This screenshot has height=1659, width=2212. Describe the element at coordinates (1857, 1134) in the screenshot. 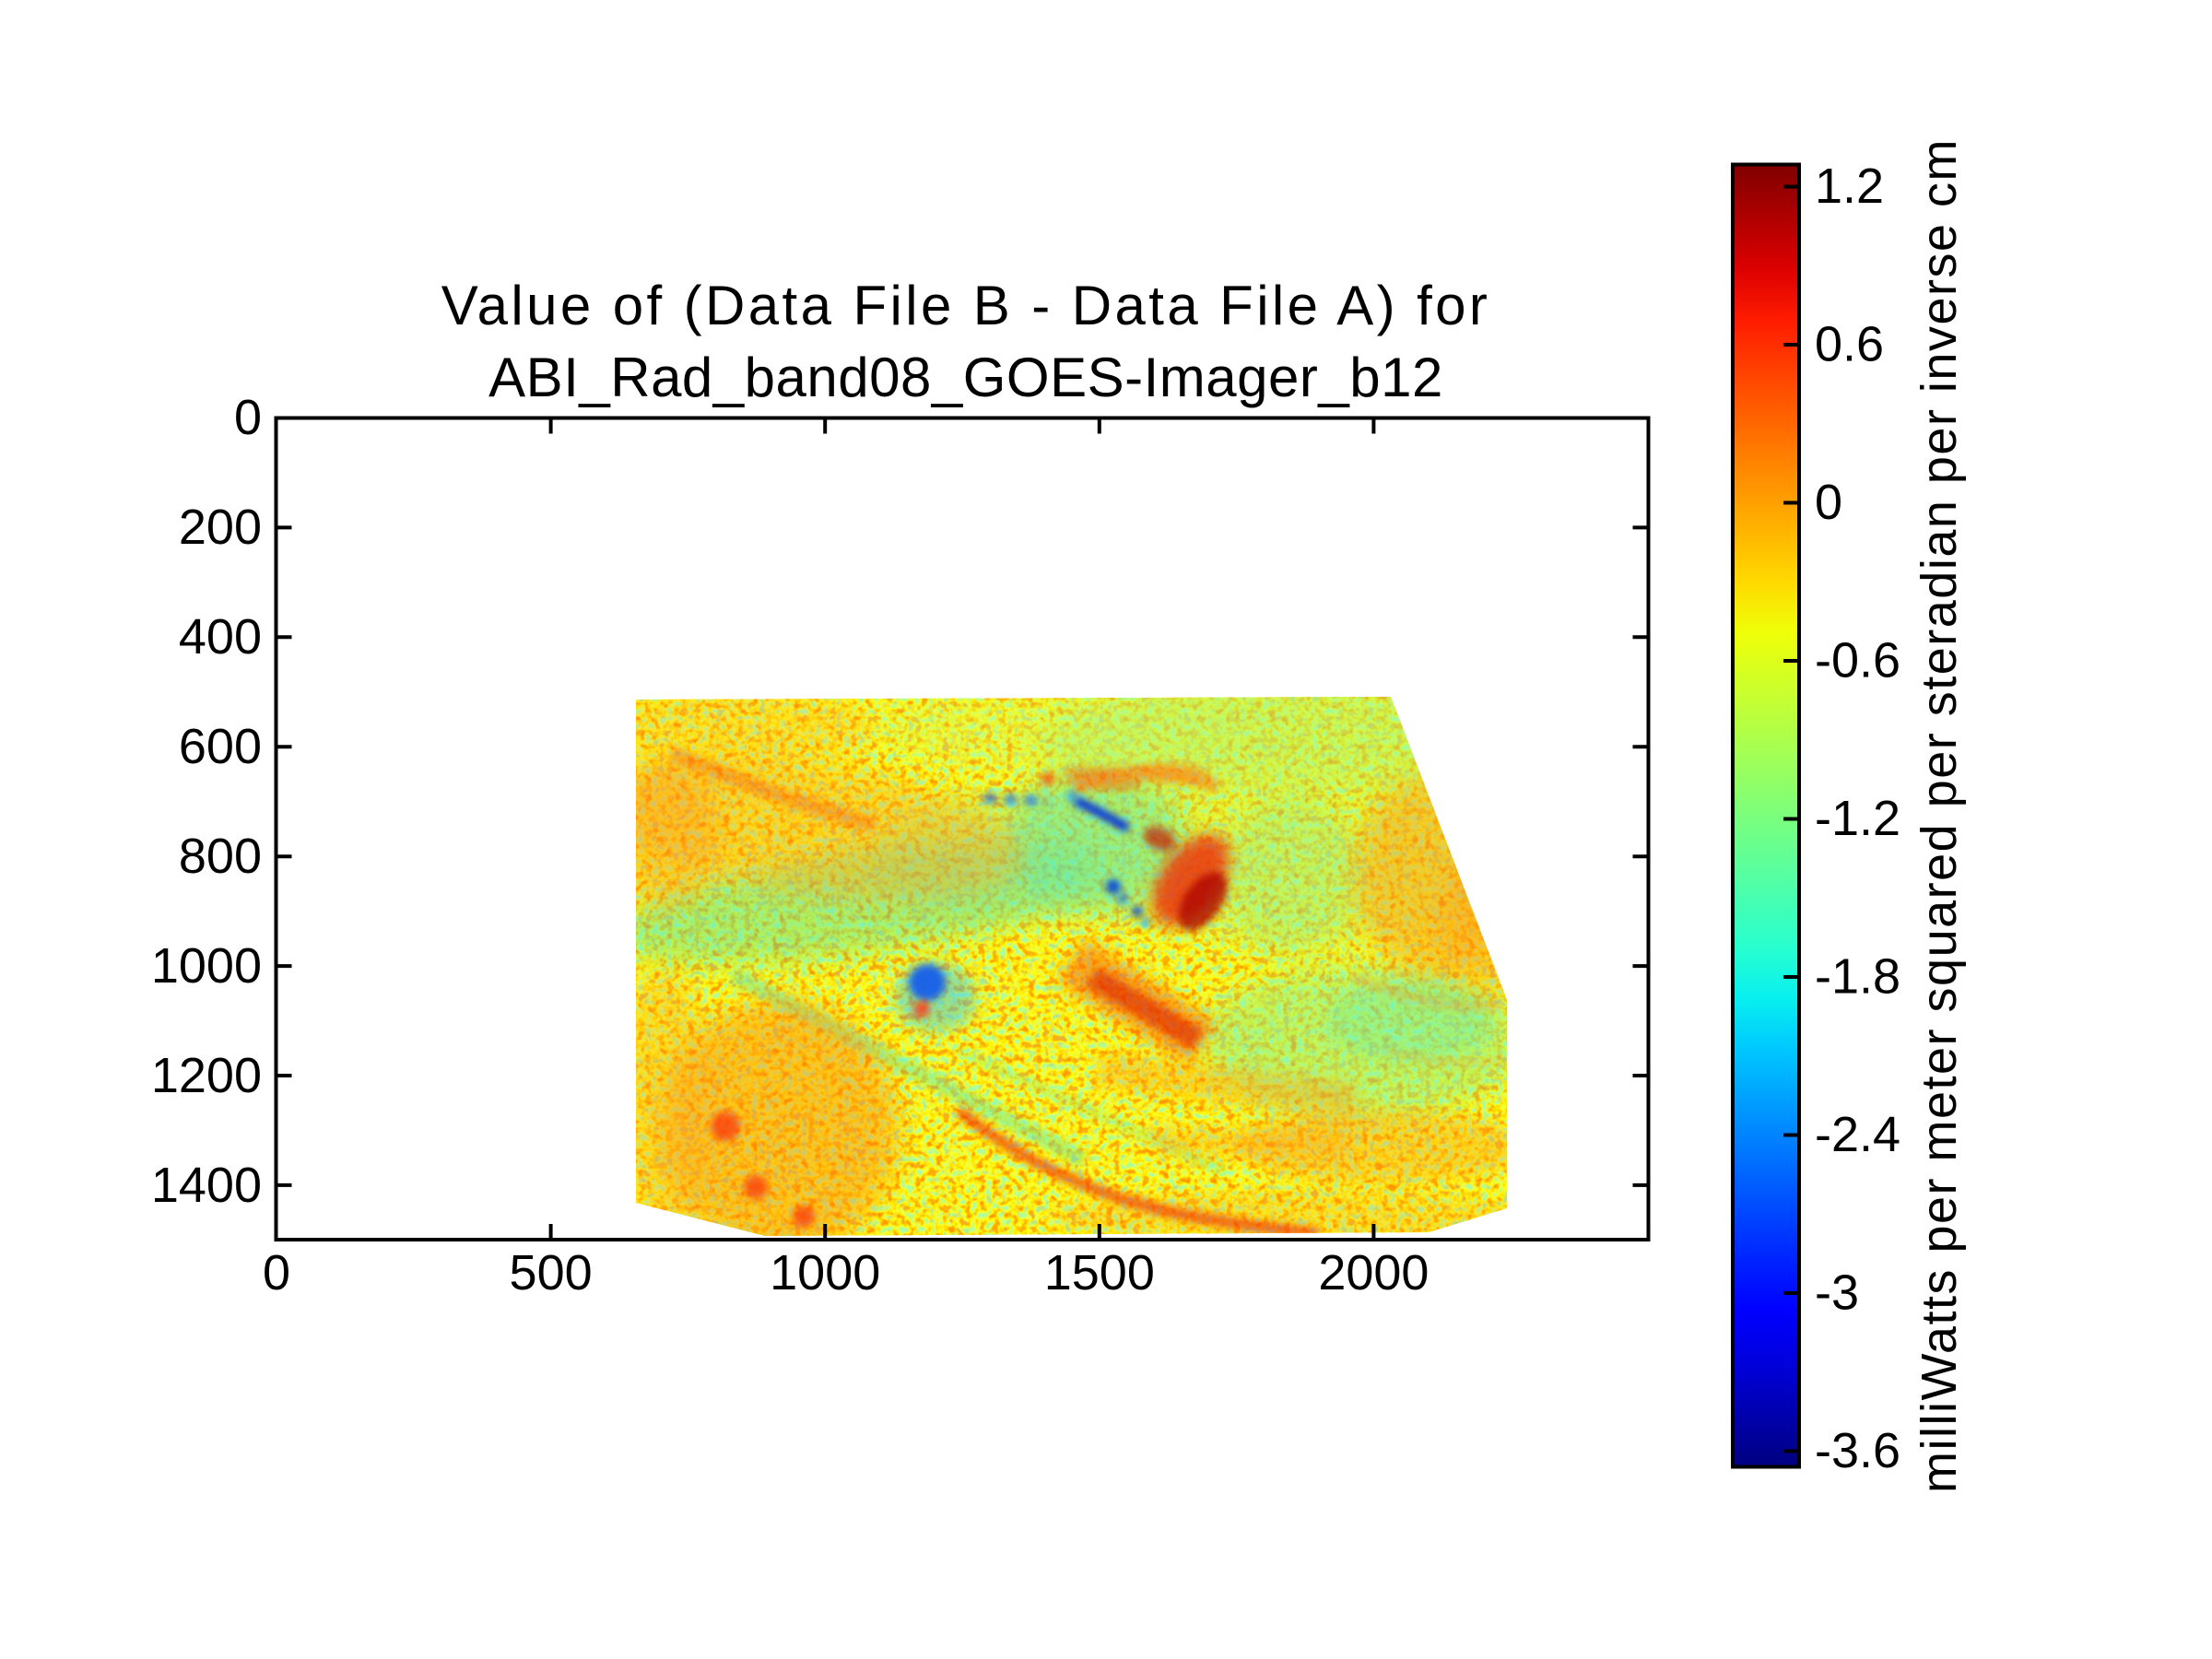

I see `svg-text: -2.4` at that location.